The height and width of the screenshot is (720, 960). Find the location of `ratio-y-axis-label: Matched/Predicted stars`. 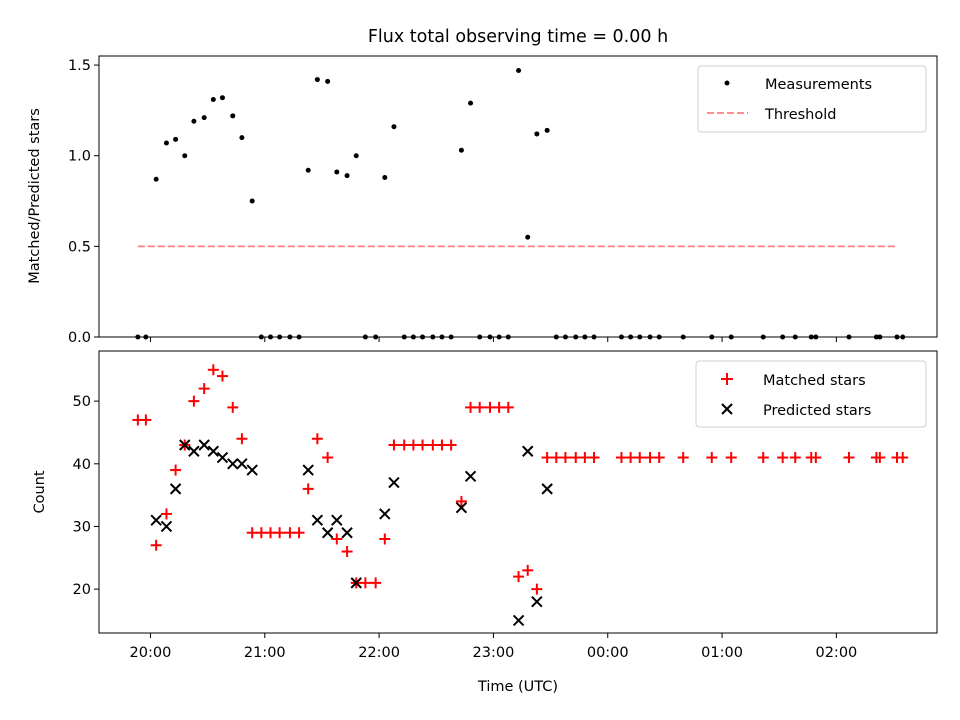

ratio-y-axis-label: Matched/Predicted stars is located at coordinates (35, 196).